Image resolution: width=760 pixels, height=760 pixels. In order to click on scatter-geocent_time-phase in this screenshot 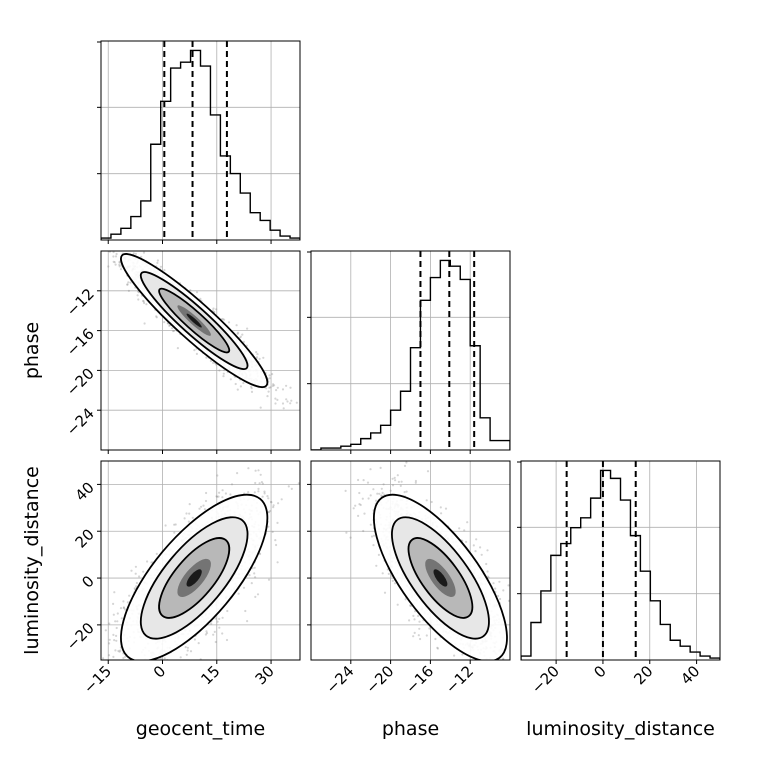, I will do `click(181, 307)`.